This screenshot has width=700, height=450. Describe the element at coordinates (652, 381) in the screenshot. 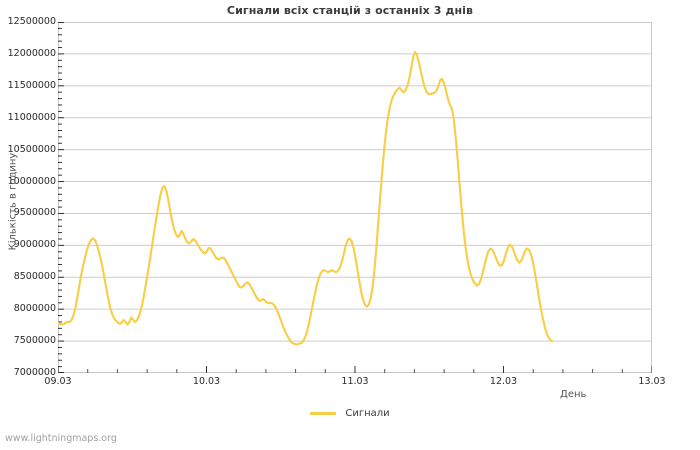

I see `x-tick-label: 13.03` at that location.